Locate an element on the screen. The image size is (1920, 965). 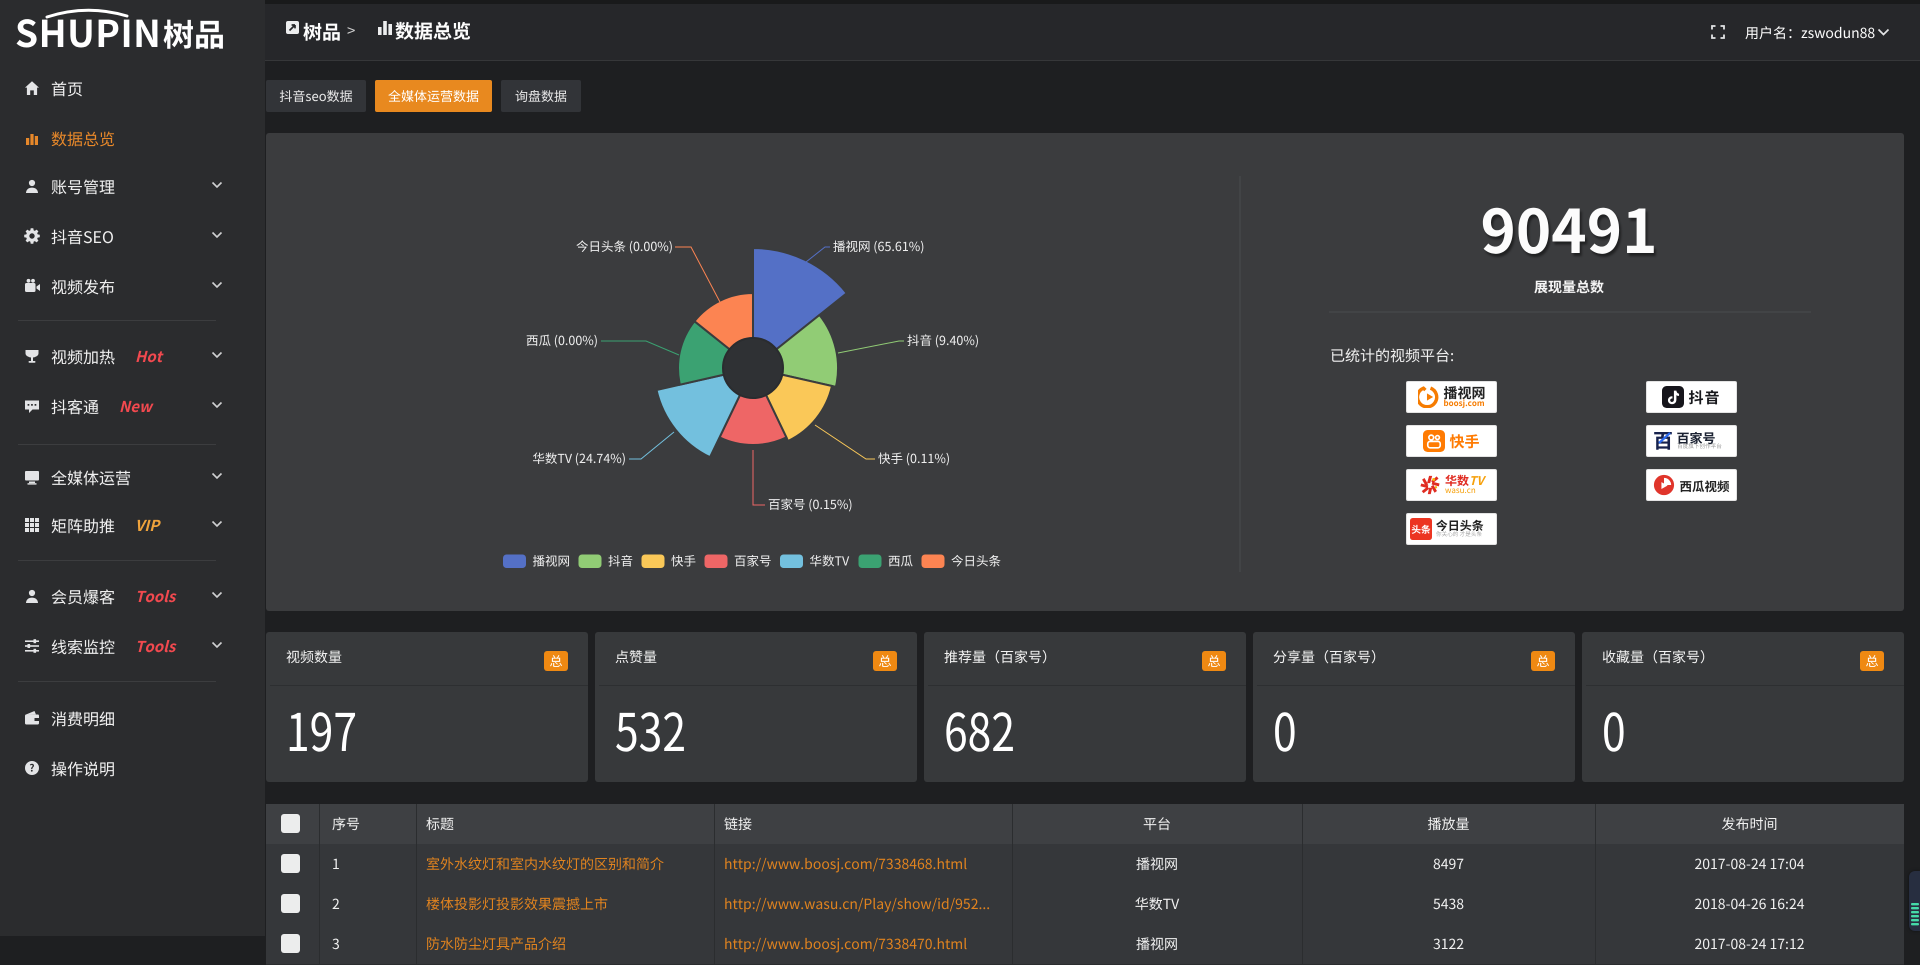
svg-text: 快手 (0.11%) is located at coordinates (914, 457).